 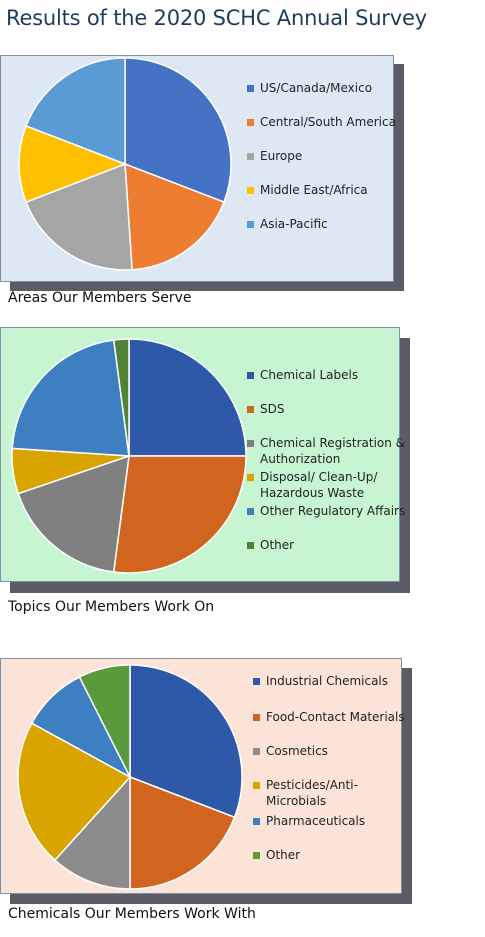 What do you see at coordinates (297, 751) in the screenshot?
I see `legend-label: Cosmetics` at bounding box center [297, 751].